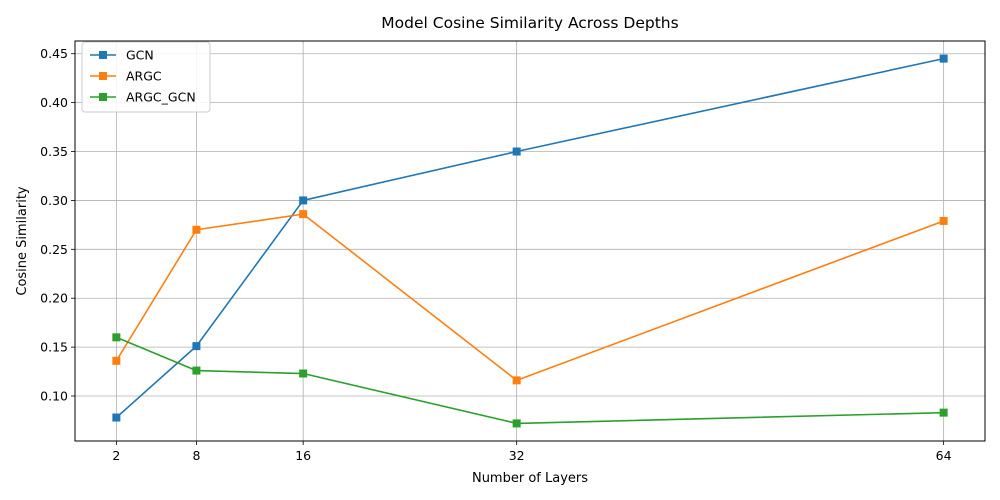 The width and height of the screenshot is (1000, 500). What do you see at coordinates (122, 55) in the screenshot?
I see `legend-item: GCN` at bounding box center [122, 55].